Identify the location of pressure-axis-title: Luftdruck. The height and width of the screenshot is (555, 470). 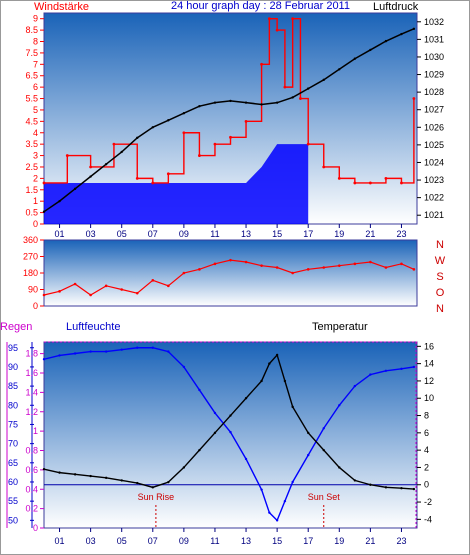
(396, 7).